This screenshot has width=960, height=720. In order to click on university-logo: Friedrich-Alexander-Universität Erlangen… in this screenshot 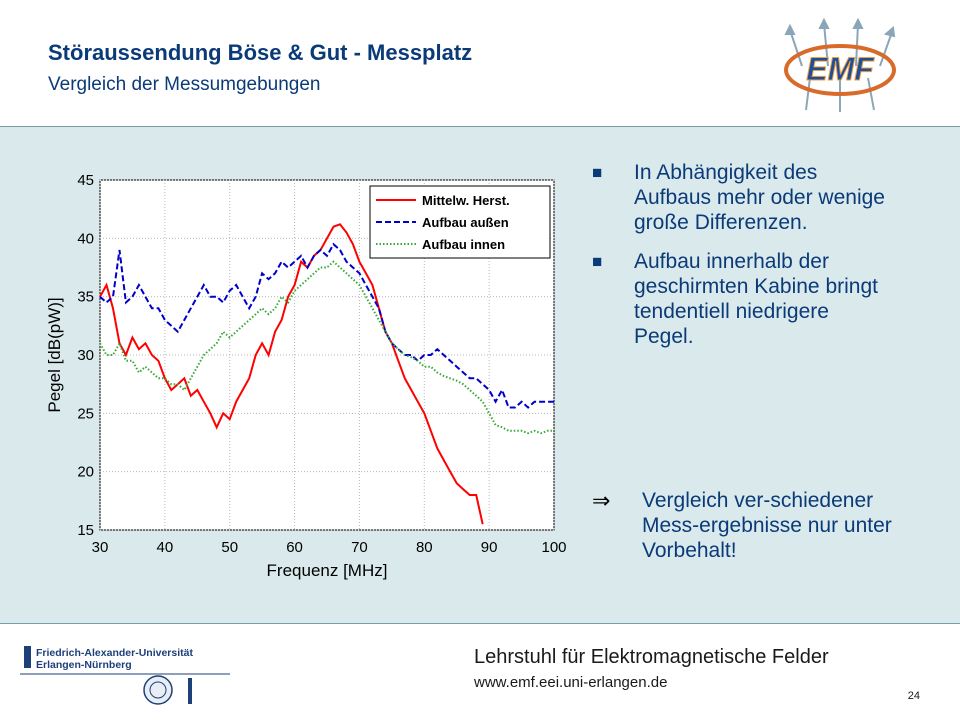, I will do `click(125, 675)`.